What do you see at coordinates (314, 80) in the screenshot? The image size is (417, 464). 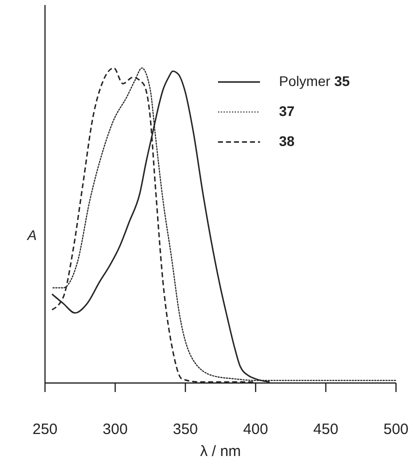 I see `legend-label: Polymer 35` at bounding box center [314, 80].